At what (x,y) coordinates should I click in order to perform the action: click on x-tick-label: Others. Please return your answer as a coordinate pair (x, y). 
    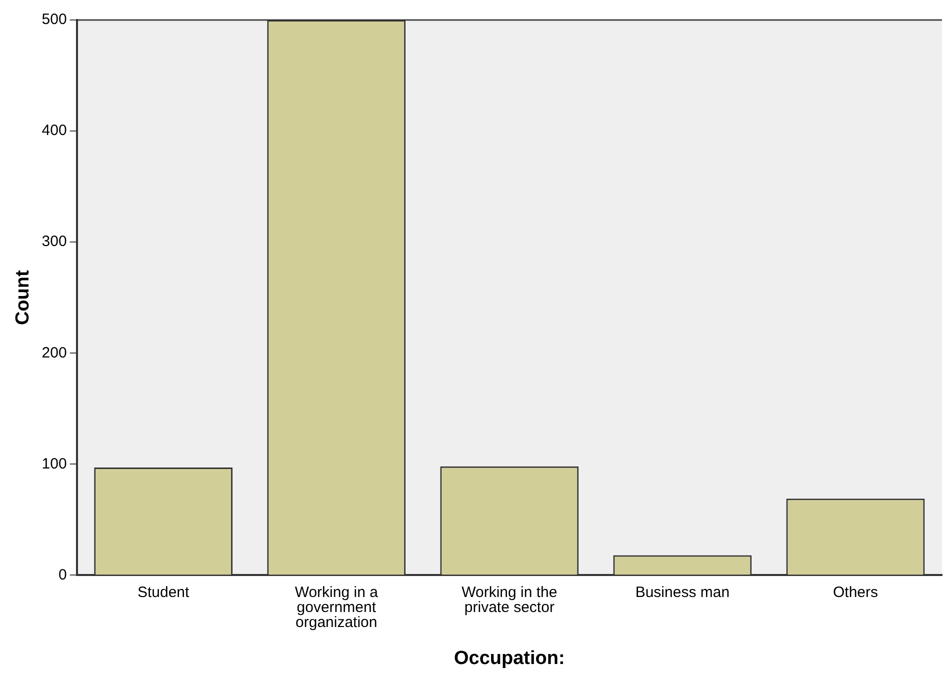
    Looking at the image, I should click on (855, 592).